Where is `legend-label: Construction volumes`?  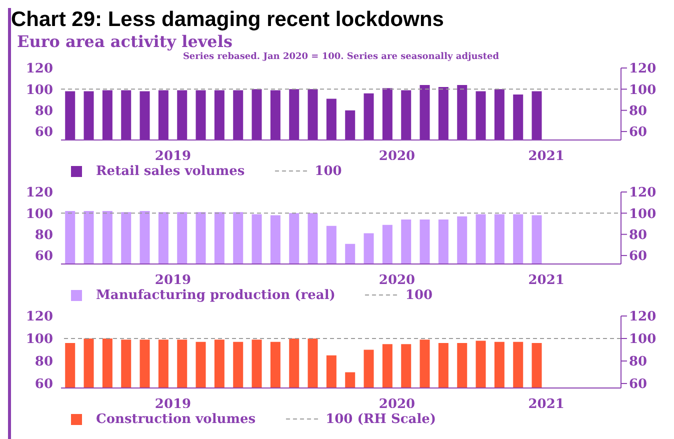 legend-label: Construction volumes is located at coordinates (175, 419).